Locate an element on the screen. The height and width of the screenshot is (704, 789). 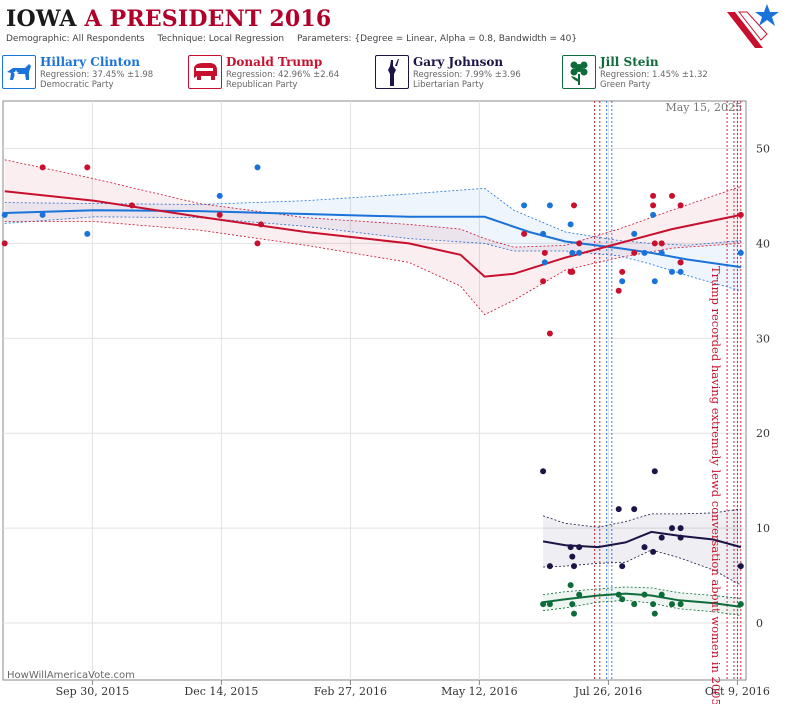
band-lower-hillary-clinton is located at coordinates (372, 254).